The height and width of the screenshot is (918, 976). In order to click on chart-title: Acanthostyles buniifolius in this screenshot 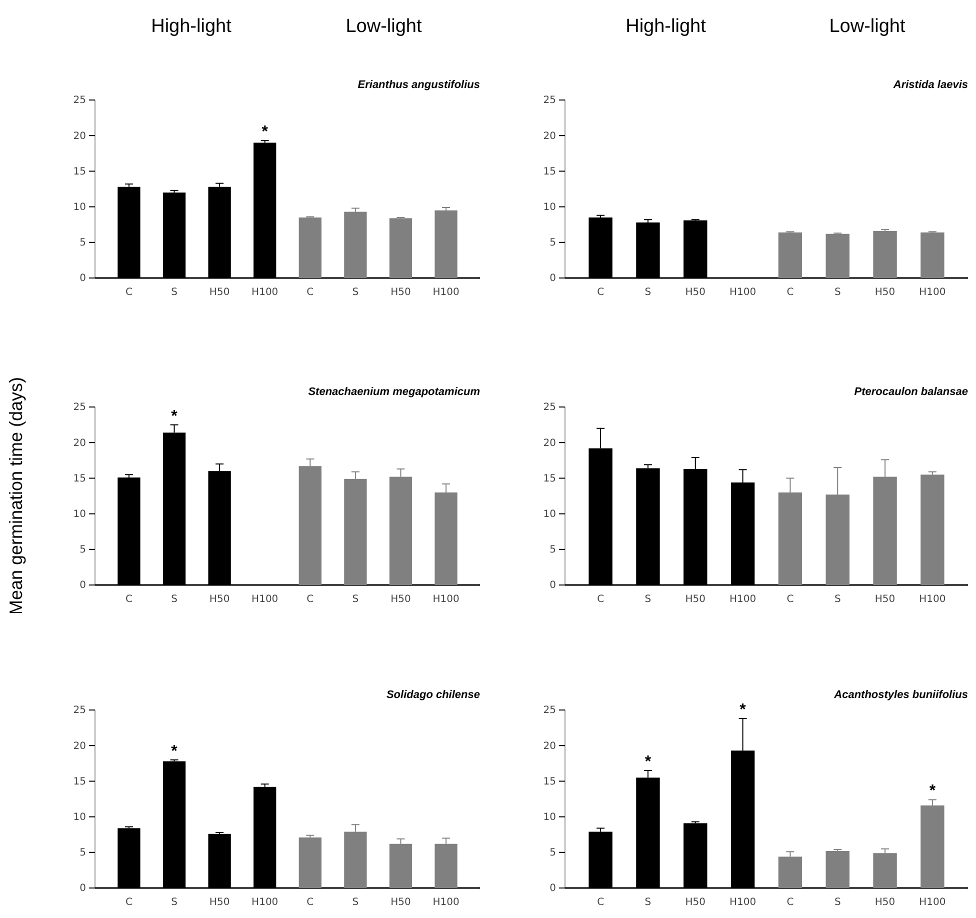, I will do `click(900, 695)`.